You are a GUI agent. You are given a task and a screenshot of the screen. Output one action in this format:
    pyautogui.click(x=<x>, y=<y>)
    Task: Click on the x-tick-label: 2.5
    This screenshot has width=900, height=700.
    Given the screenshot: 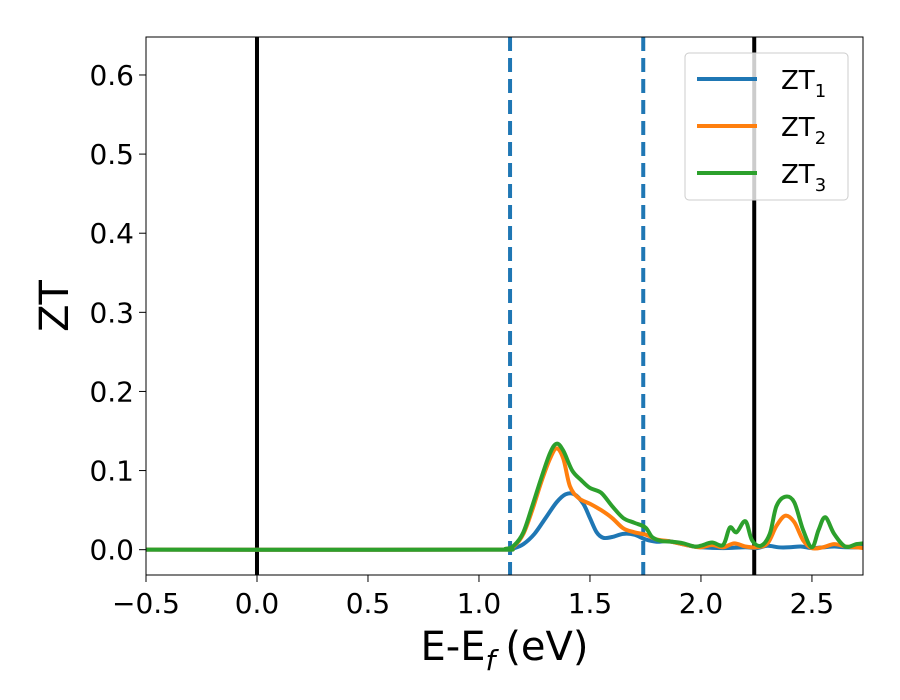 What is the action you would take?
    pyautogui.click(x=812, y=603)
    